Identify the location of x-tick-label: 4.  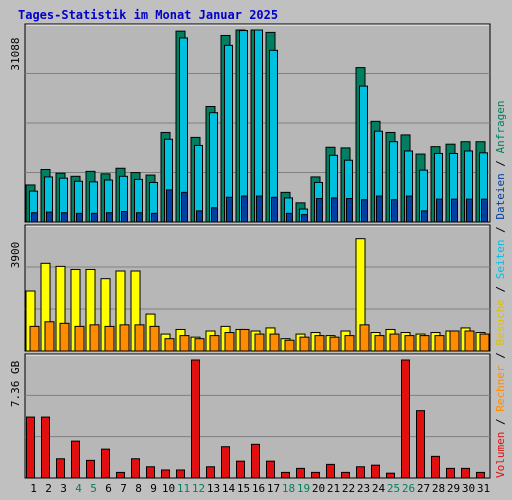
(78, 488).